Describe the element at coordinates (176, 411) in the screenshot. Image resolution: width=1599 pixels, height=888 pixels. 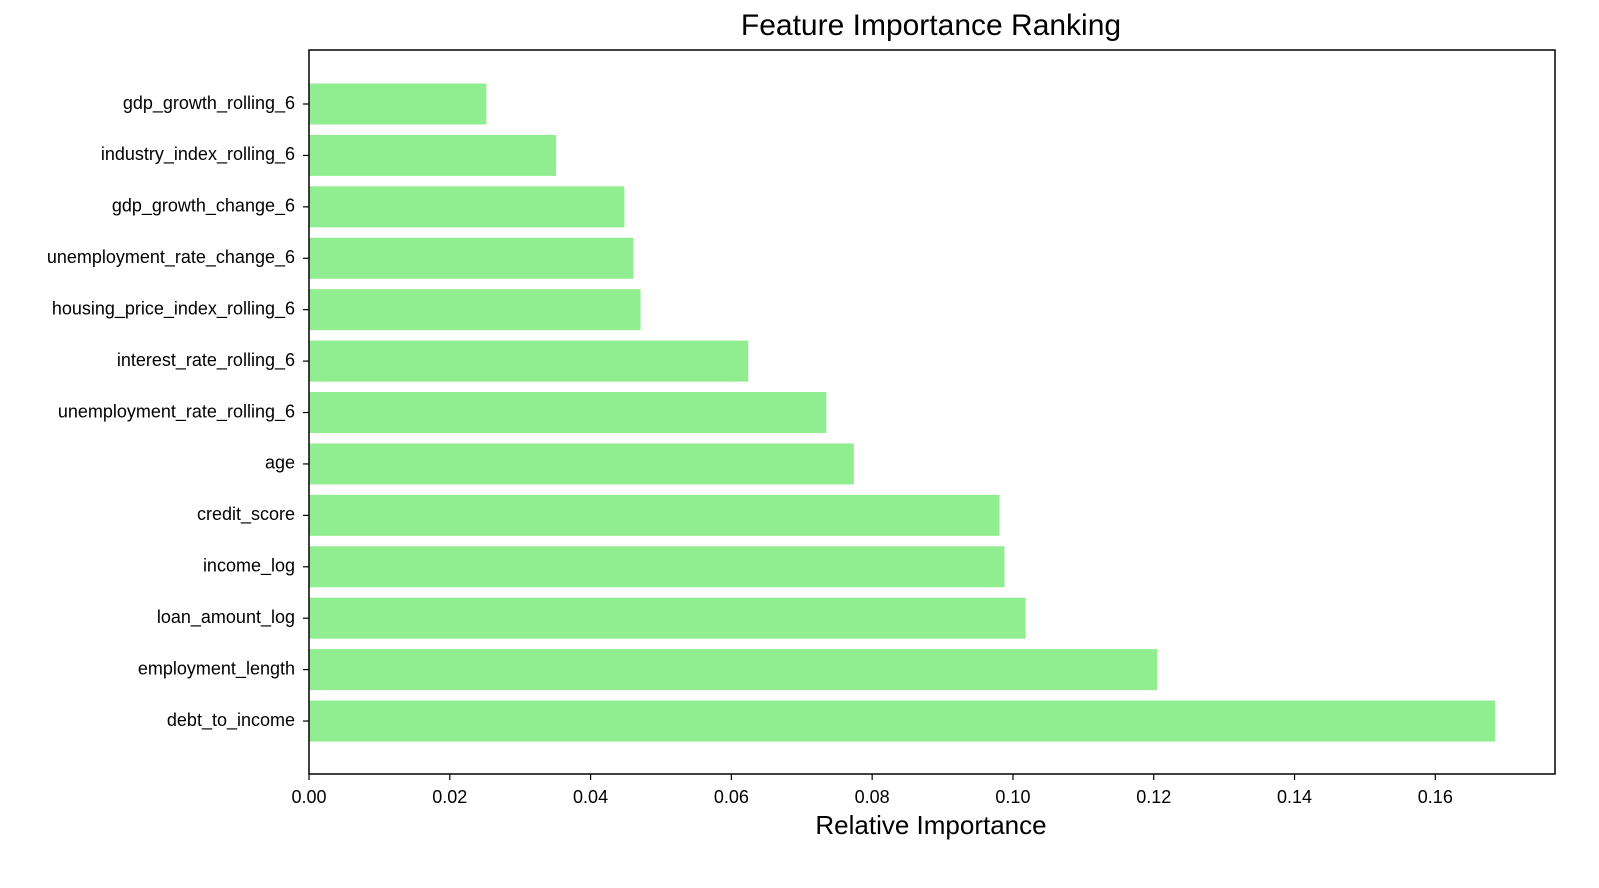
I see `y-tick-label: unemployment_rate_rolling_6` at that location.